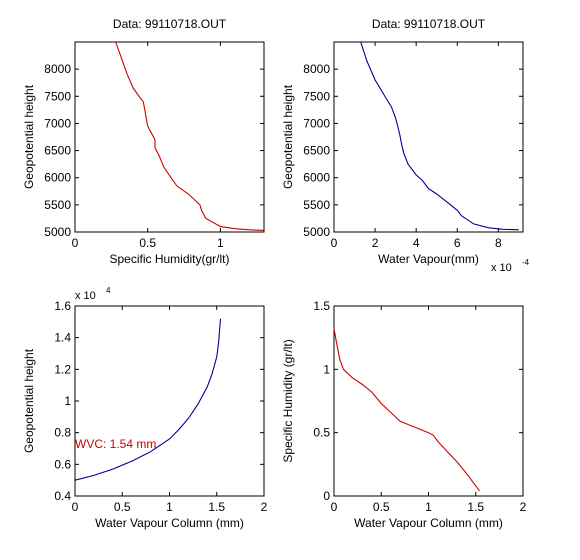 The height and width of the screenshot is (560, 580). What do you see at coordinates (501, 268) in the screenshot?
I see `x-exponent-label: x 10` at bounding box center [501, 268].